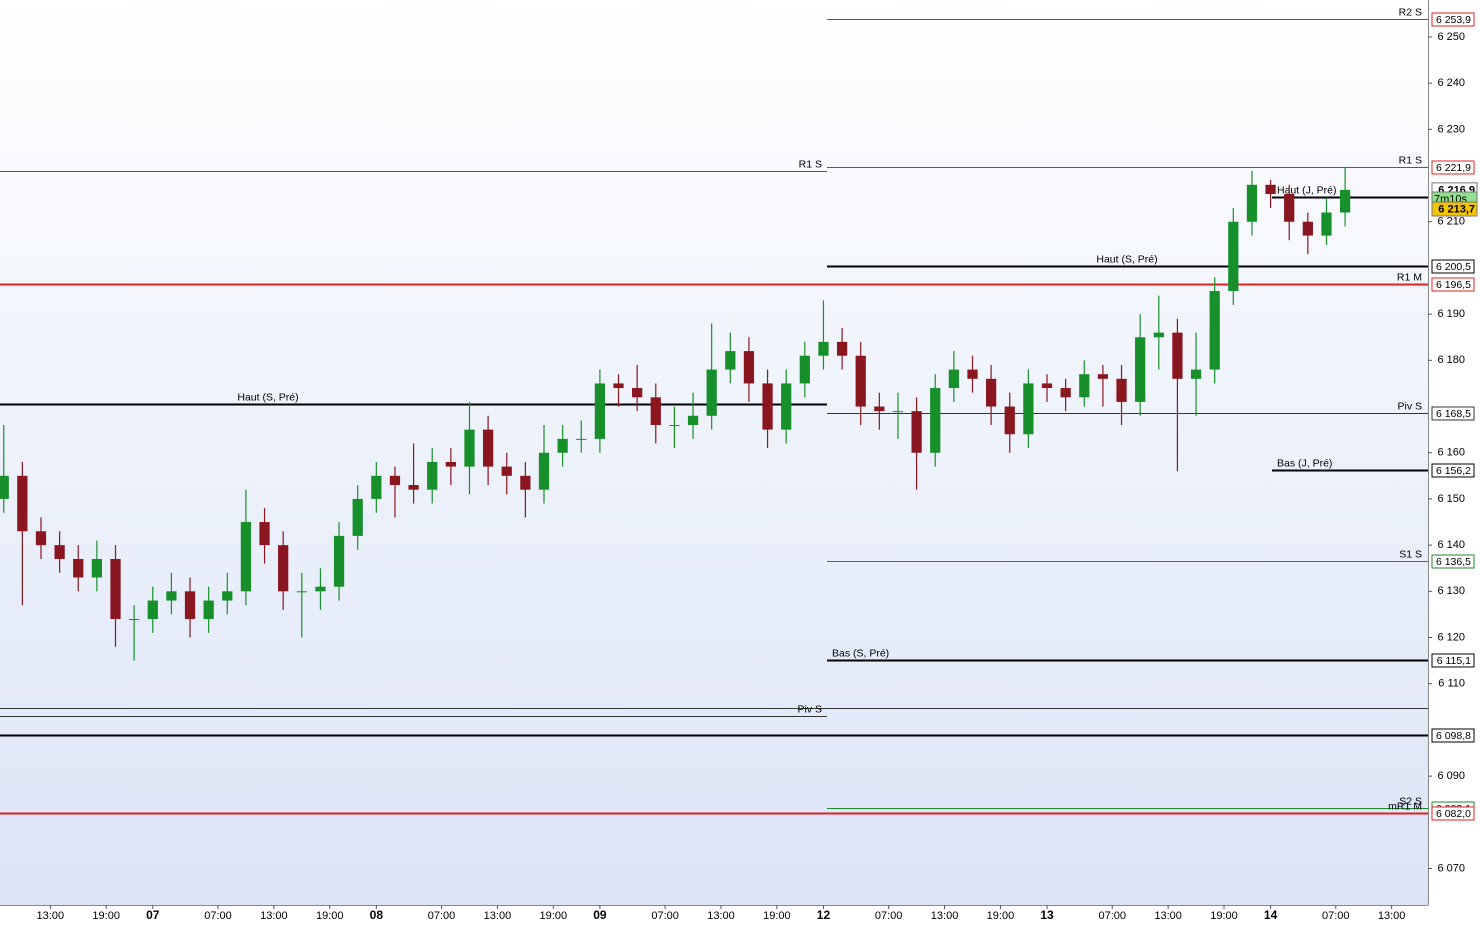  What do you see at coordinates (1451, 591) in the screenshot?
I see `y-tick-label: 6 130` at bounding box center [1451, 591].